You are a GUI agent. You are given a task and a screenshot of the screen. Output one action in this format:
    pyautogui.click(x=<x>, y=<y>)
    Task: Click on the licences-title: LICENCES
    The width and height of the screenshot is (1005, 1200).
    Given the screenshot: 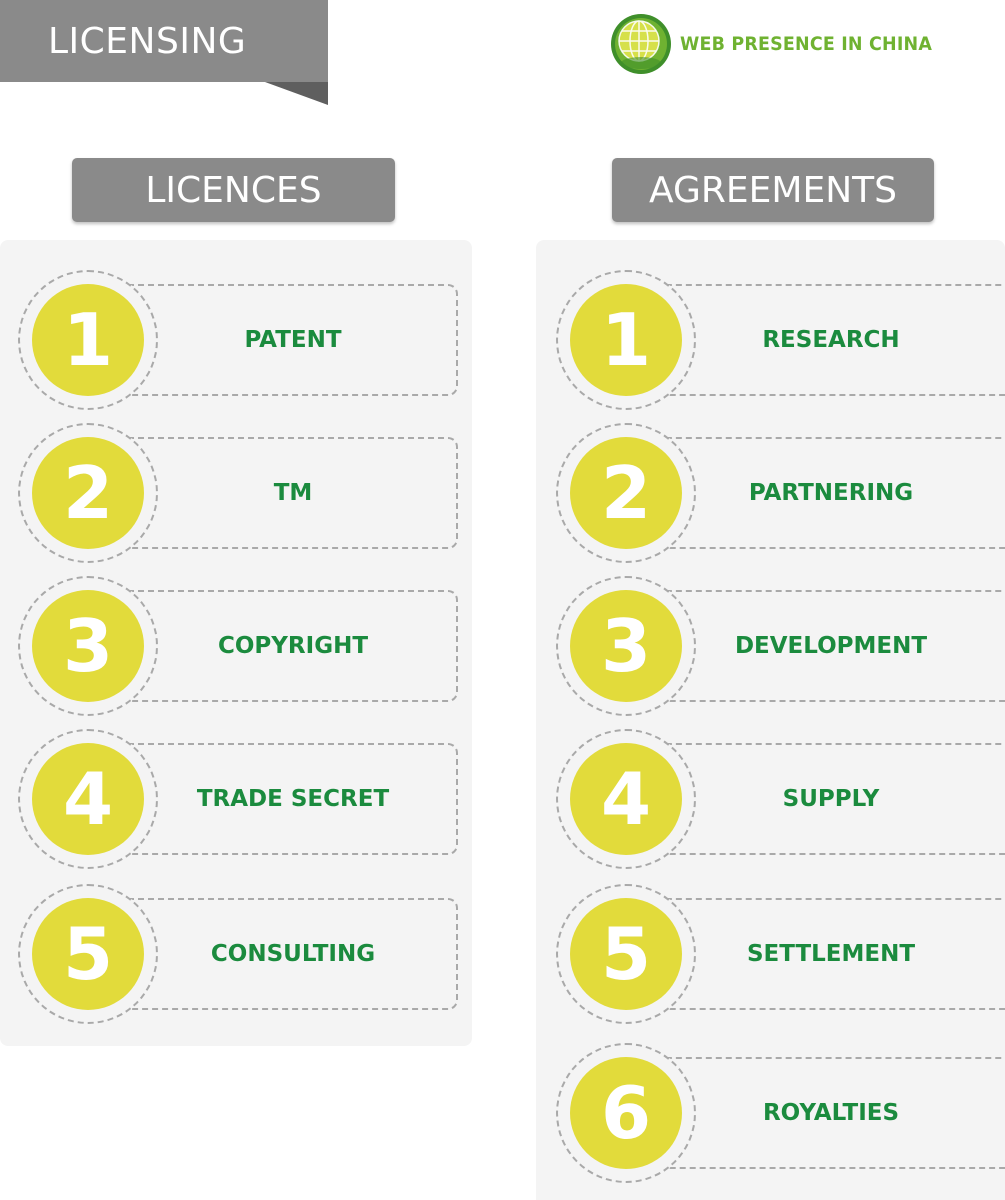 What is the action you would take?
    pyautogui.click(x=233, y=190)
    